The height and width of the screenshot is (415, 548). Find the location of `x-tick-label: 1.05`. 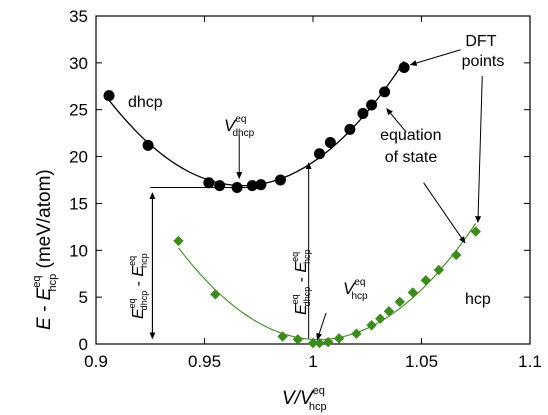

x-tick-label: 1.05 is located at coordinates (421, 361).